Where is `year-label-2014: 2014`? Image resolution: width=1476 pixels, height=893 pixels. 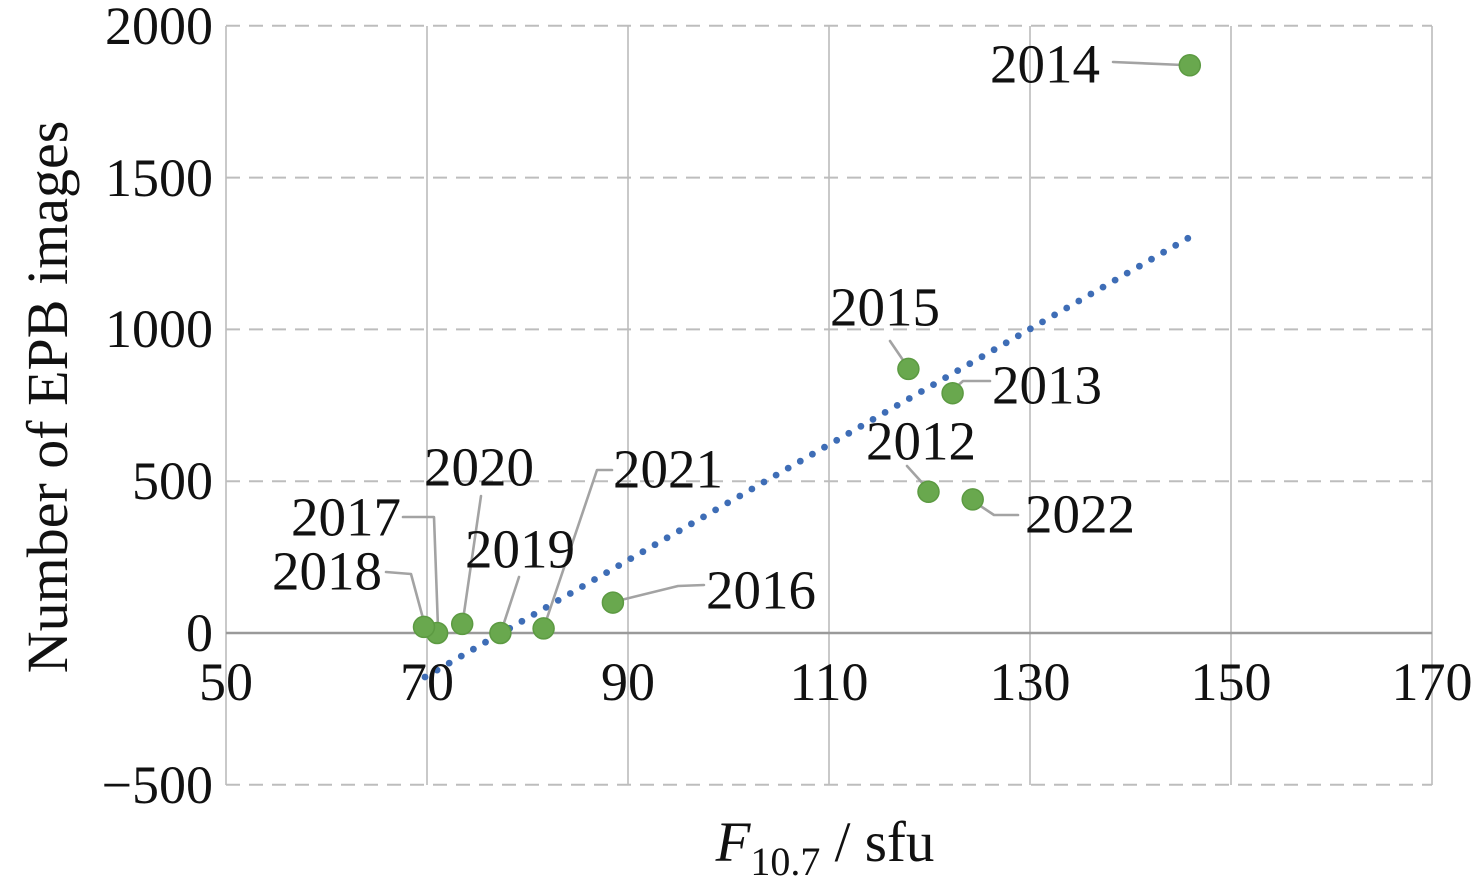 year-label-2014: 2014 is located at coordinates (1045, 64).